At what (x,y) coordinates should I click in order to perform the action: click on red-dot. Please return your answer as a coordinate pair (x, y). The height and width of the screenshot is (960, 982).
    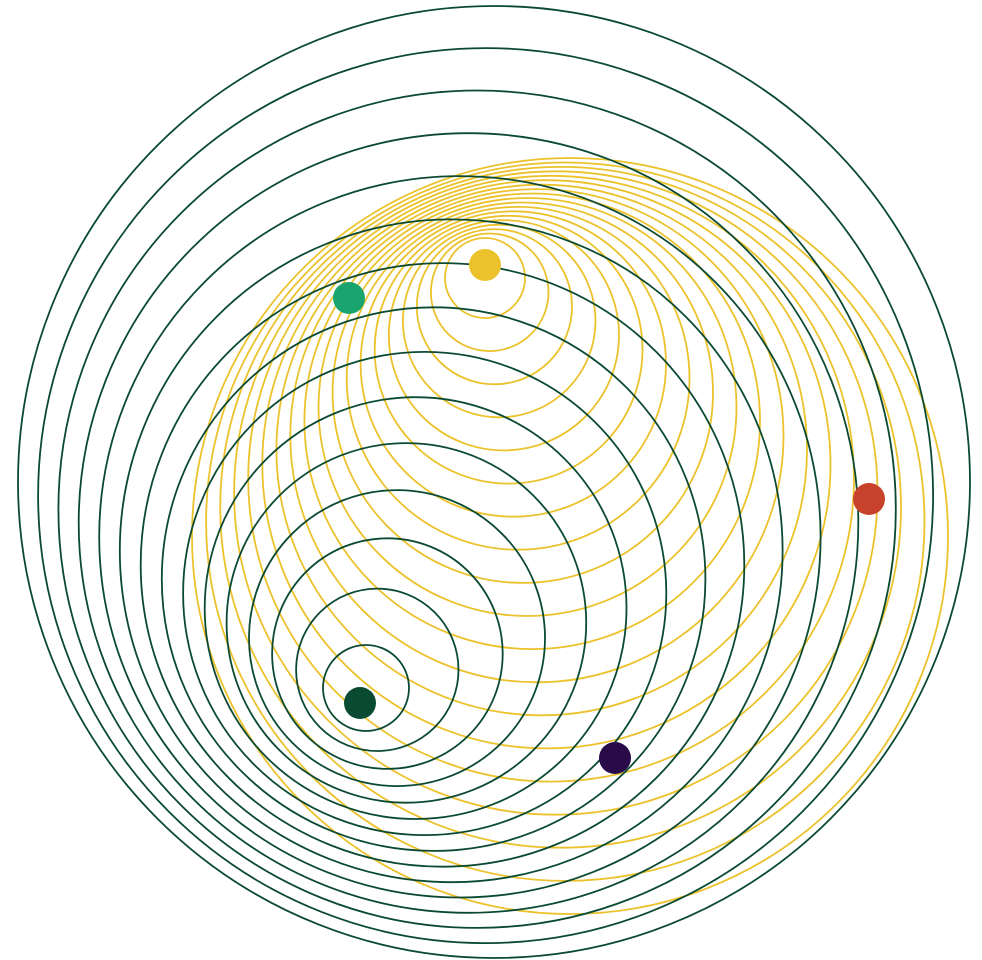
    Looking at the image, I should click on (869, 499).